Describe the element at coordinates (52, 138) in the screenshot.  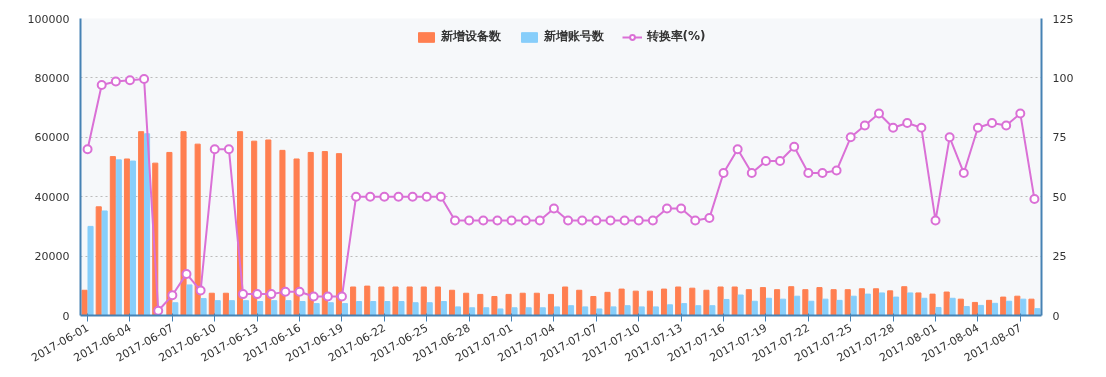
I see `y-tick-label: 60000` at that location.